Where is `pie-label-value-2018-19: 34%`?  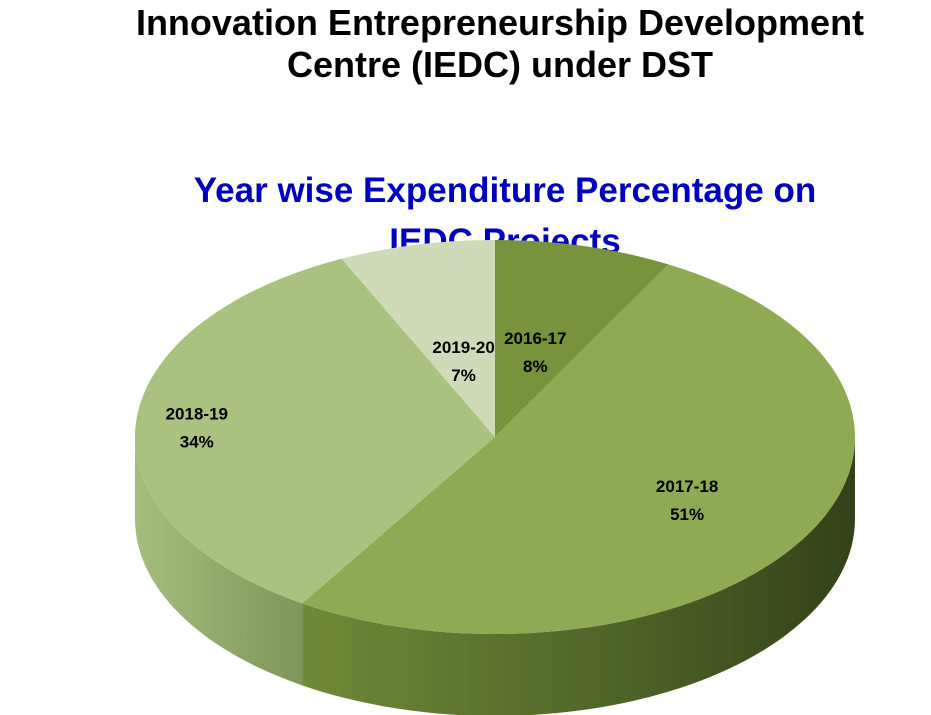 pie-label-value-2018-19: 34% is located at coordinates (197, 442).